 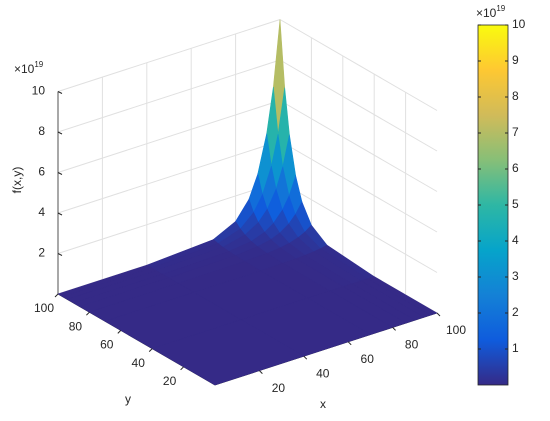 What do you see at coordinates (323, 404) in the screenshot?
I see `x-axis-label: x` at bounding box center [323, 404].